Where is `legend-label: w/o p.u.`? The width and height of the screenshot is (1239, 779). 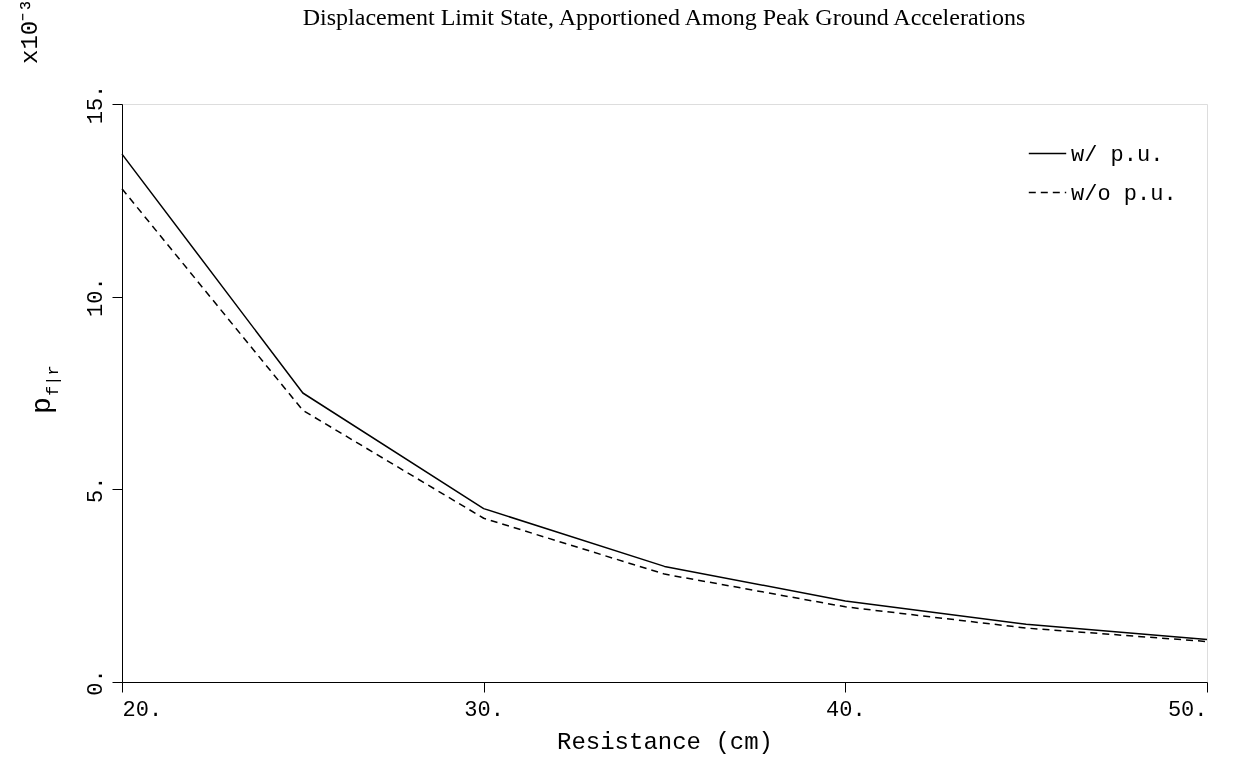
legend-label: w/o p.u. is located at coordinates (1124, 194).